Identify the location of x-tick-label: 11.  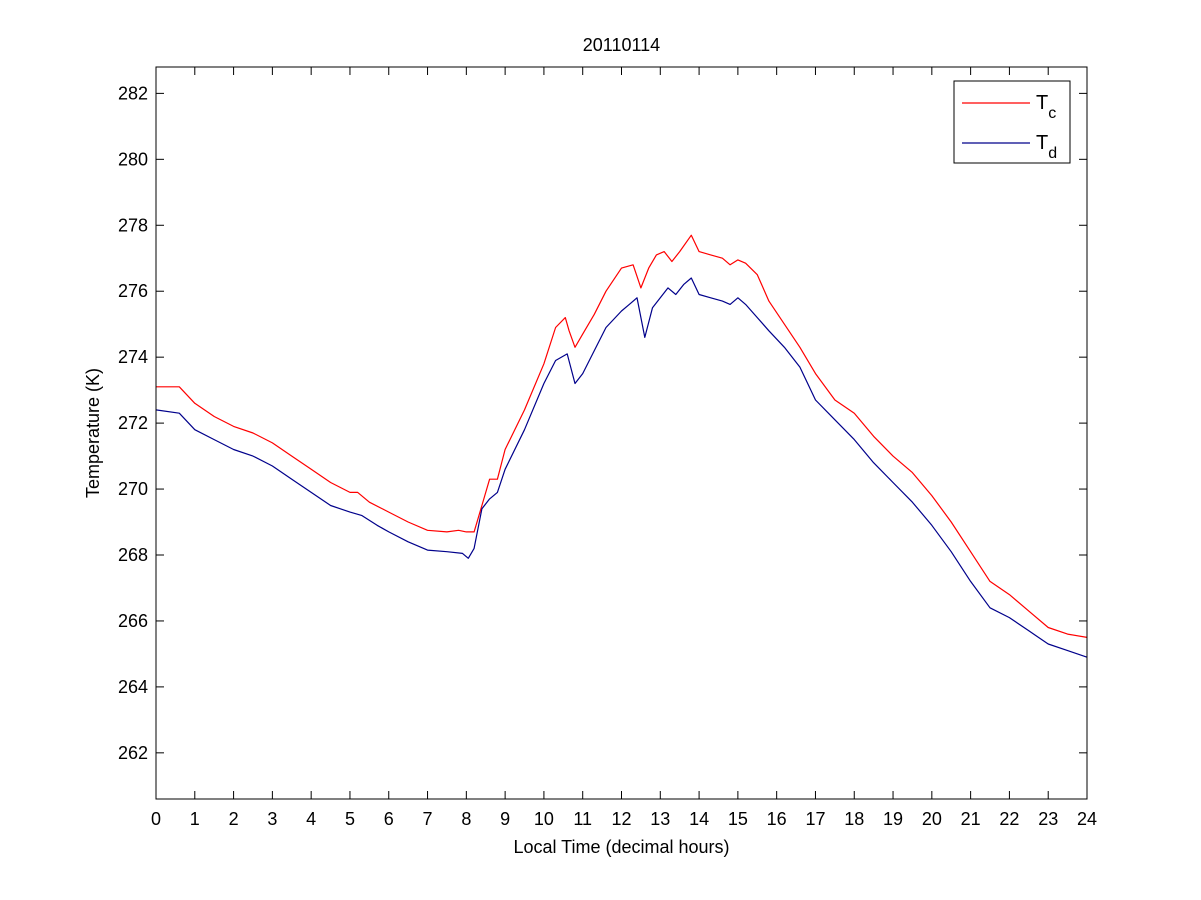
(582, 819).